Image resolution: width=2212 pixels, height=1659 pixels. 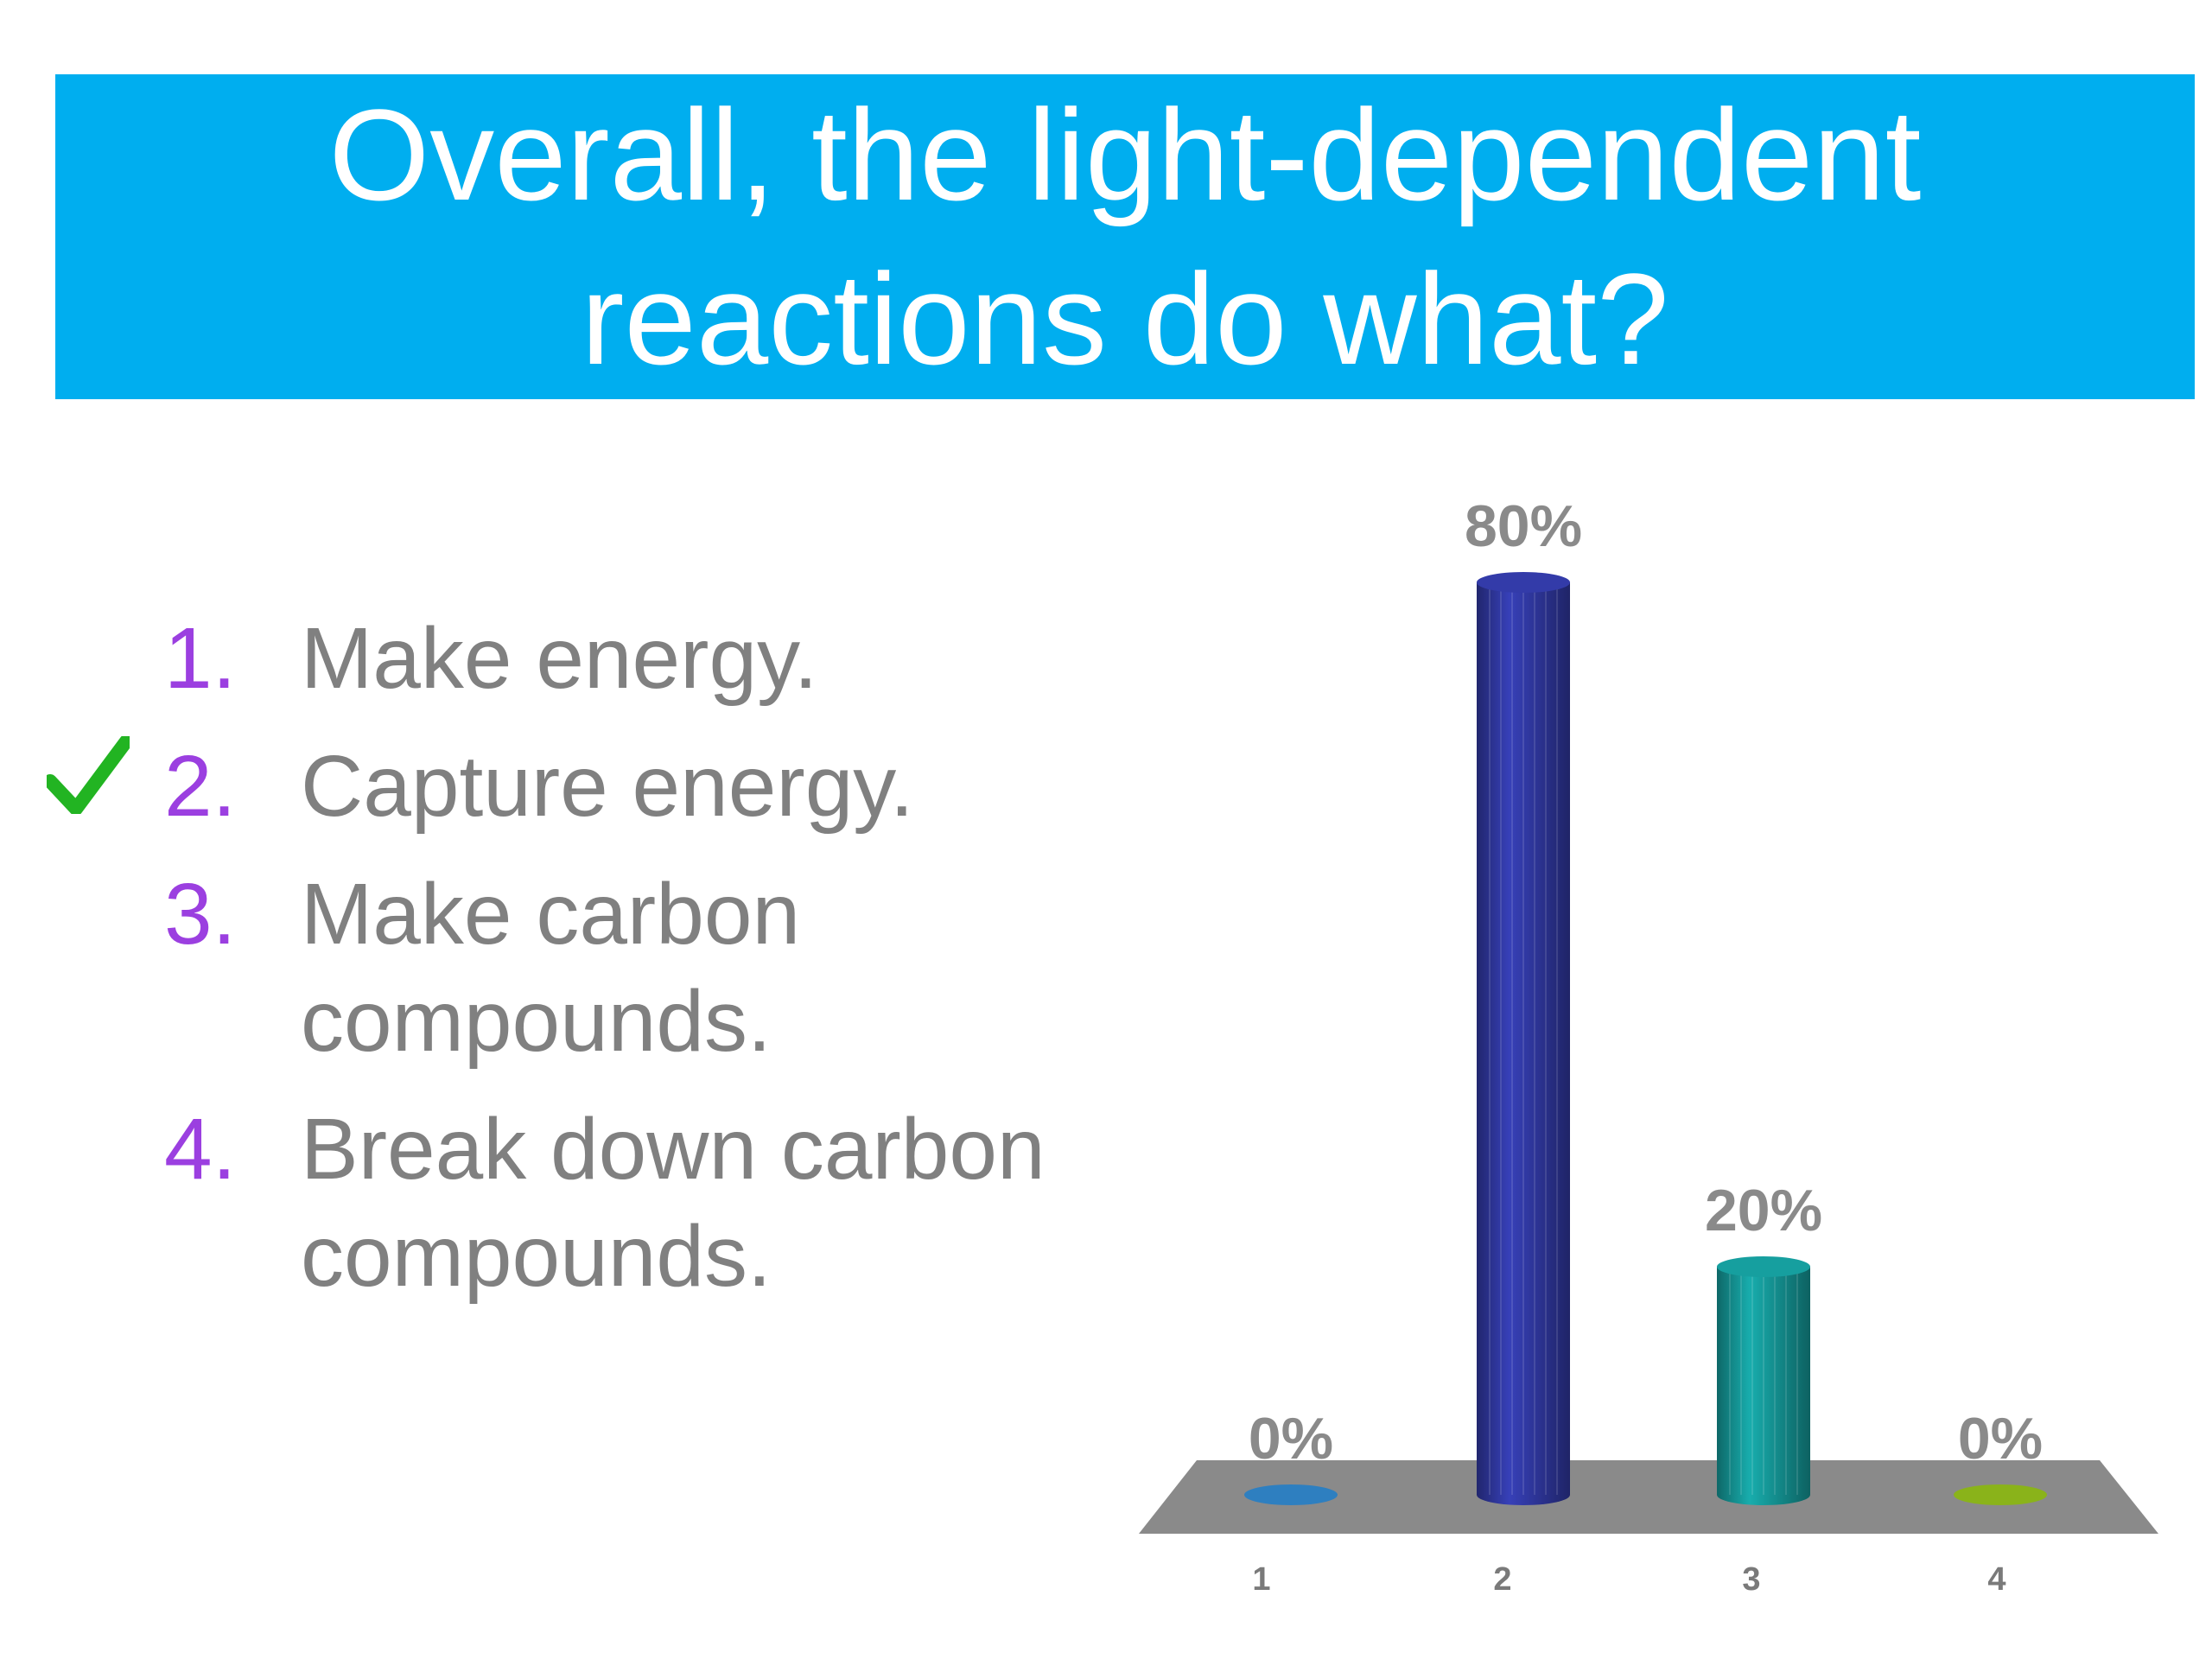 I want to click on category-label-2: 2, so click(x=1502, y=1579).